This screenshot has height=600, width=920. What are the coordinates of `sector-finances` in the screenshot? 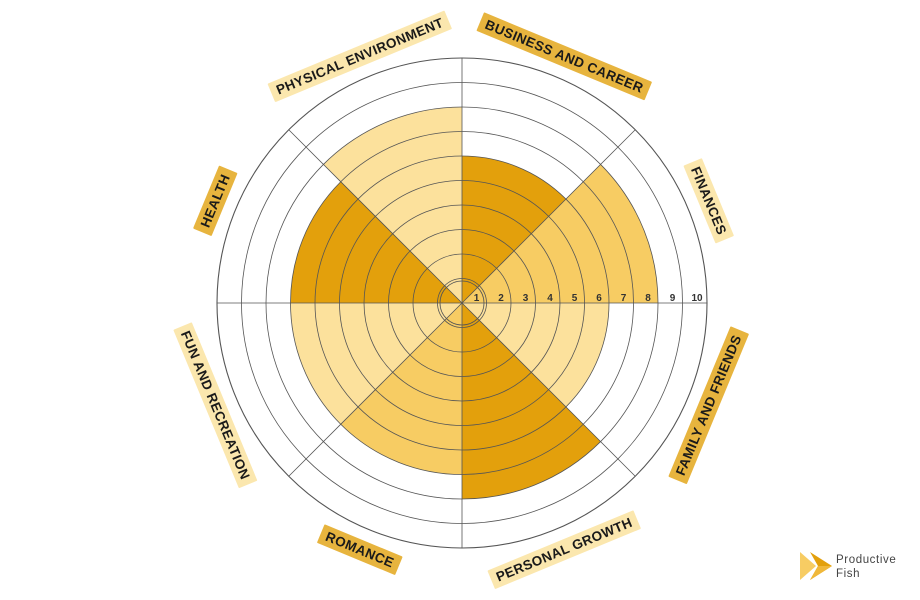 It's located at (560, 233).